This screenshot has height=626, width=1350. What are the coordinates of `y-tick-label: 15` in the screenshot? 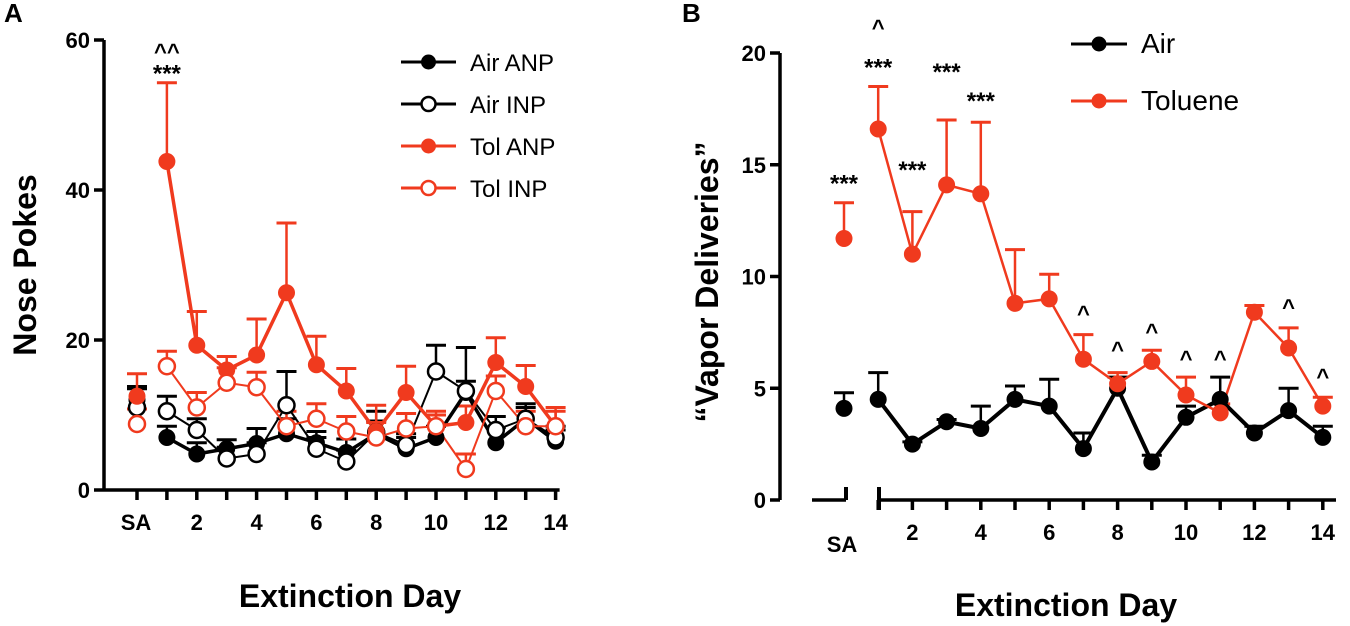 It's located at (754, 165).